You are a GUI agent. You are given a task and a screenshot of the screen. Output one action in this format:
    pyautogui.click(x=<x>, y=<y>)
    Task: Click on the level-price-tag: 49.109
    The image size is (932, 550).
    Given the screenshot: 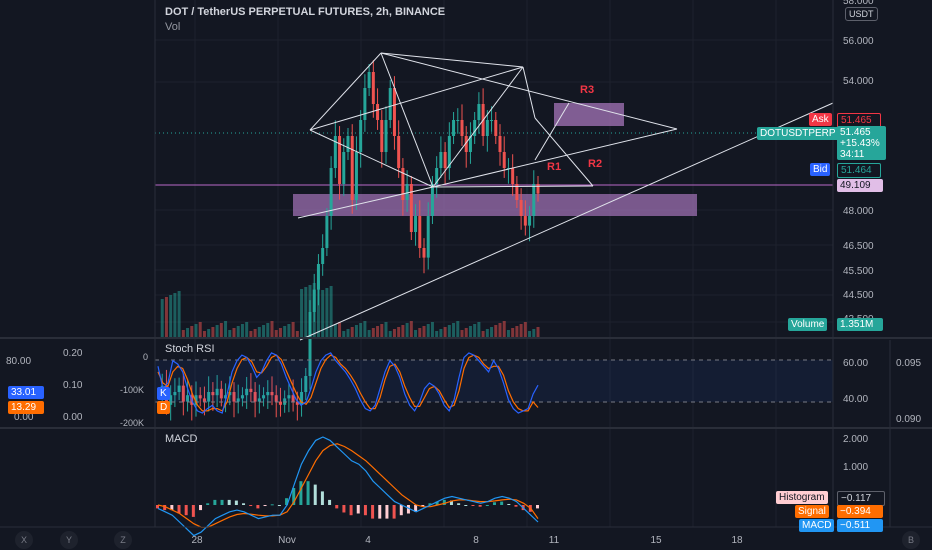 What is the action you would take?
    pyautogui.click(x=860, y=185)
    